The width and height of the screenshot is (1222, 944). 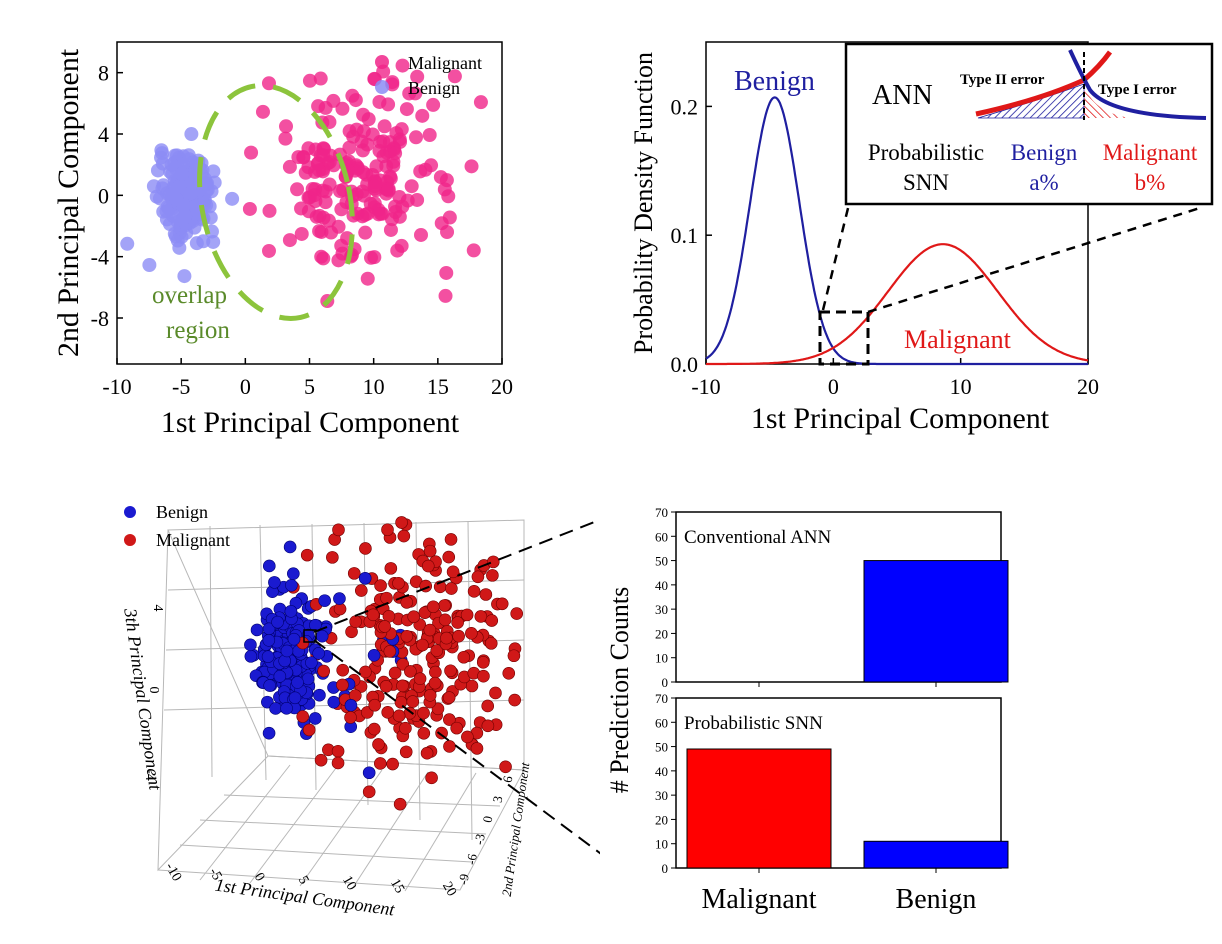 I want to click on y-tick-label: 50, so click(x=661, y=747).